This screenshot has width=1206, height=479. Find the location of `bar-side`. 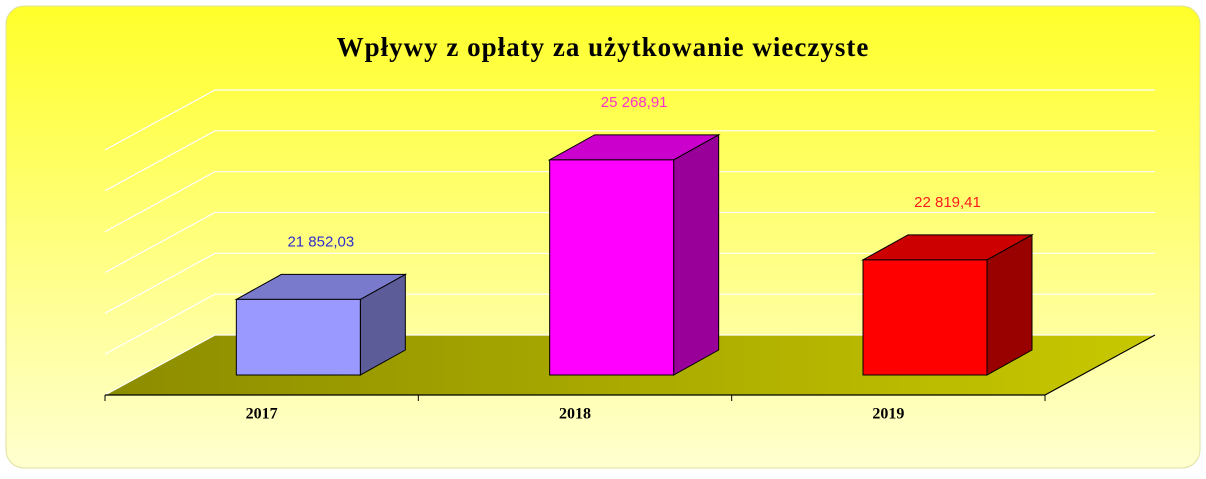

bar-side is located at coordinates (696, 255).